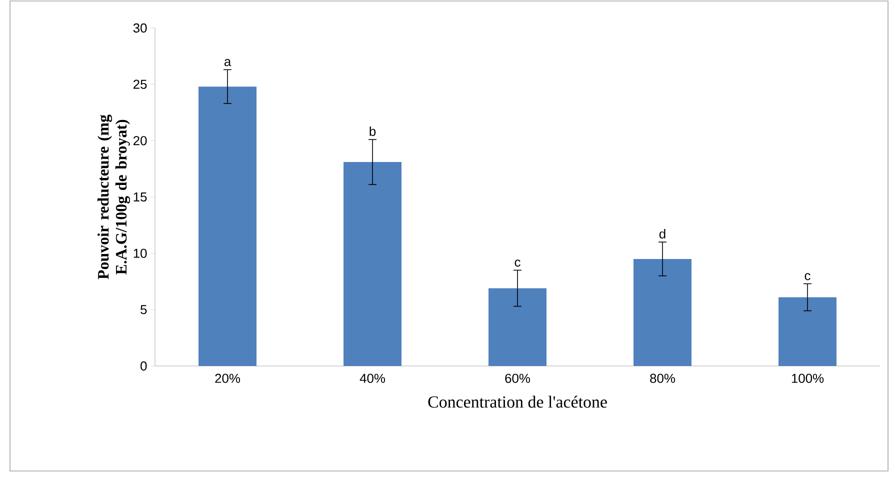  Describe the element at coordinates (140, 141) in the screenshot. I see `y-tick-label: 20` at that location.